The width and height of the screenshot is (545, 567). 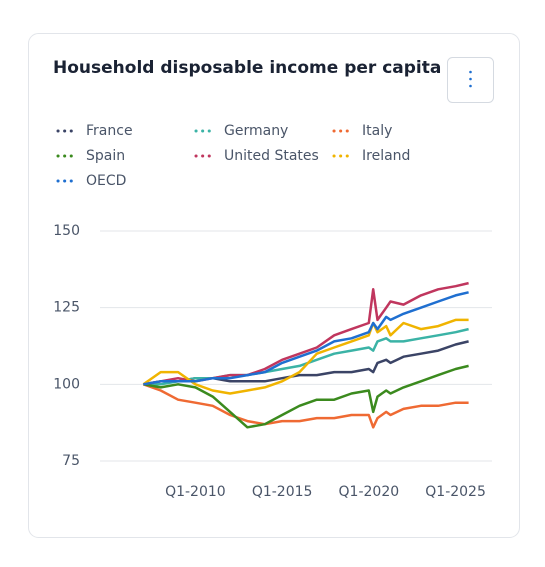 What do you see at coordinates (377, 131) in the screenshot?
I see `legend-label: Italy` at bounding box center [377, 131].